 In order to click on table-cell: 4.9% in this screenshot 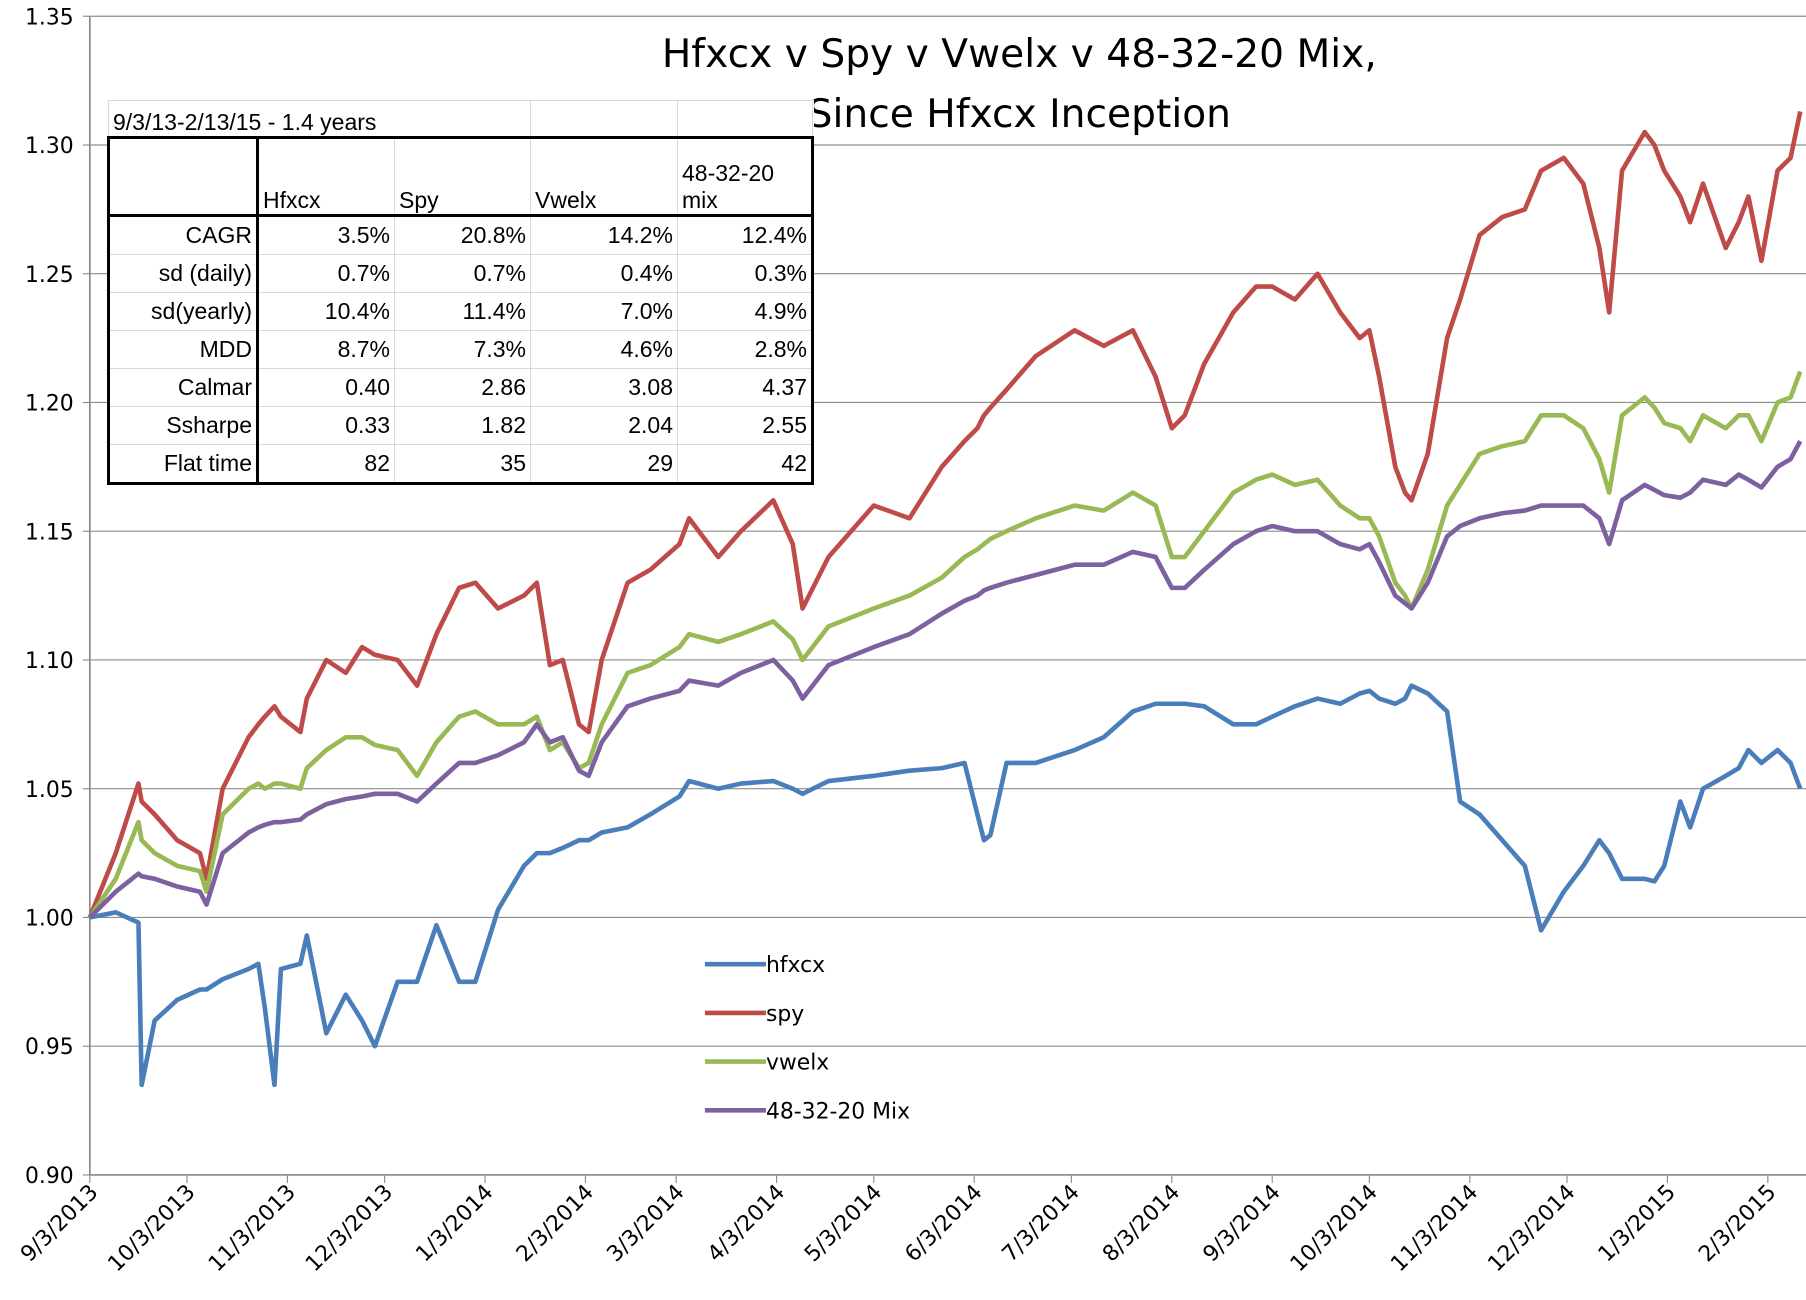, I will do `click(745, 311)`.